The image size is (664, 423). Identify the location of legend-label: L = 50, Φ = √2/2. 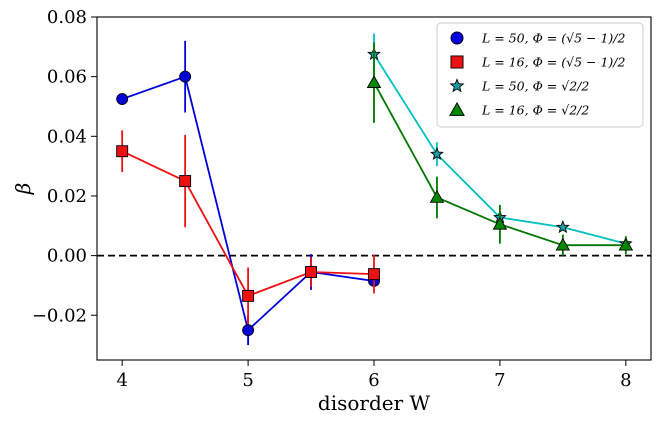
(535, 86).